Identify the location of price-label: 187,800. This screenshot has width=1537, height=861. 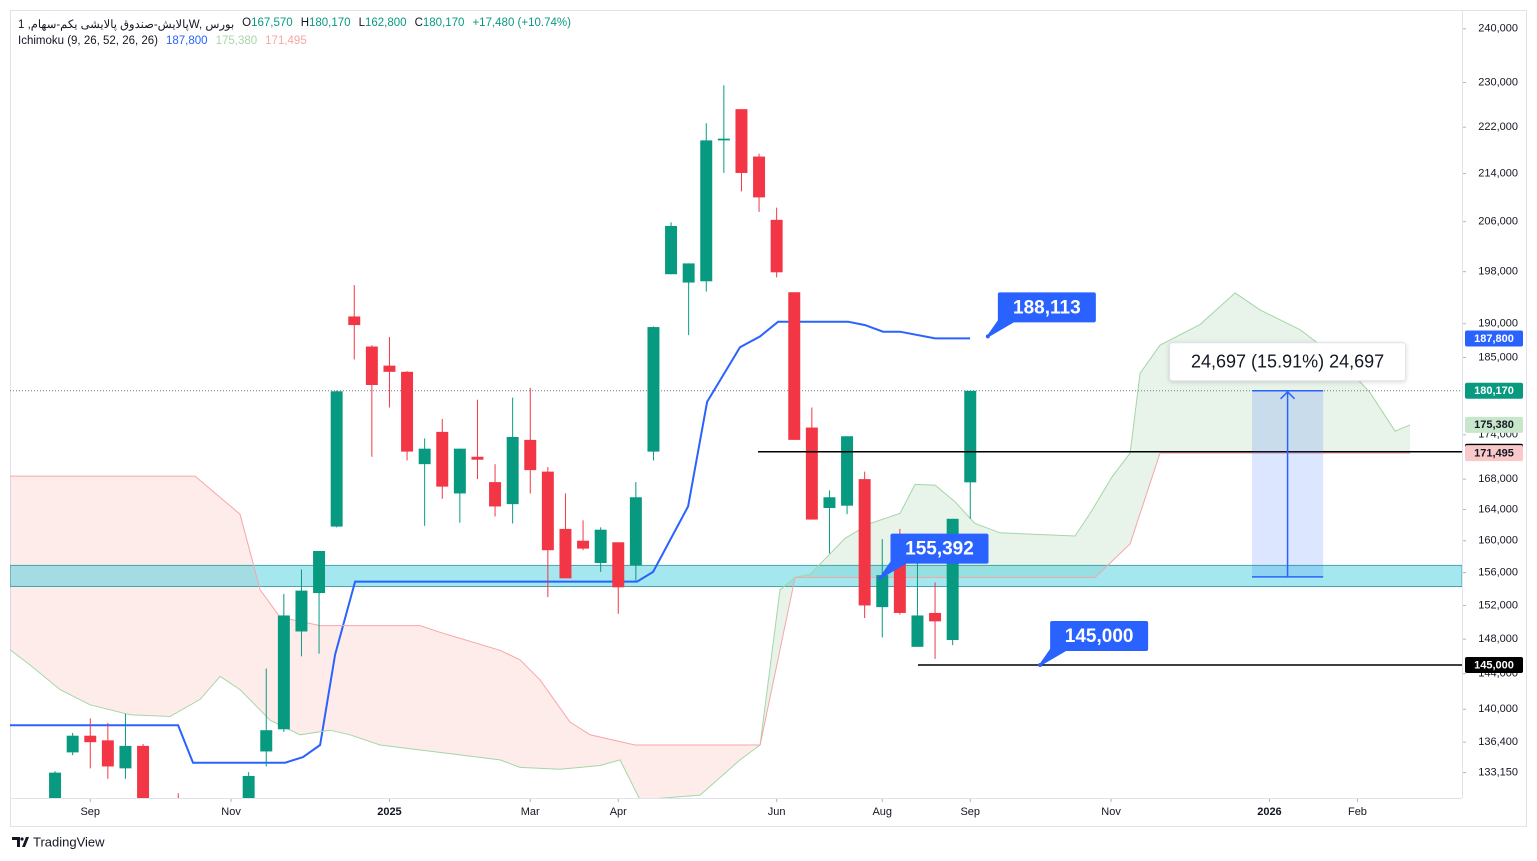
(1494, 339).